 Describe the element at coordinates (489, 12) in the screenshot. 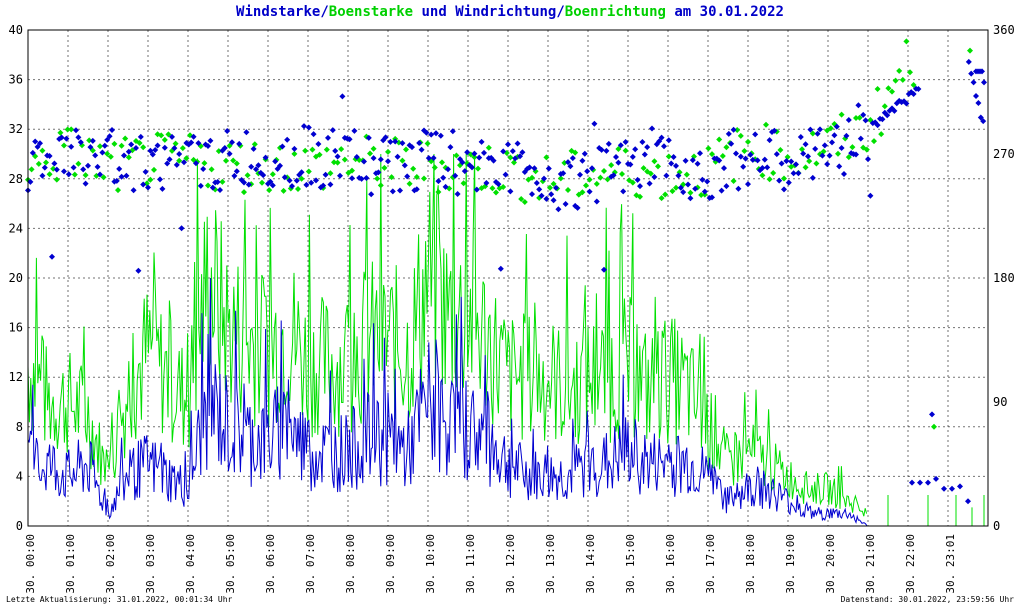

I see `title-direction: und Windrichtung/` at that location.